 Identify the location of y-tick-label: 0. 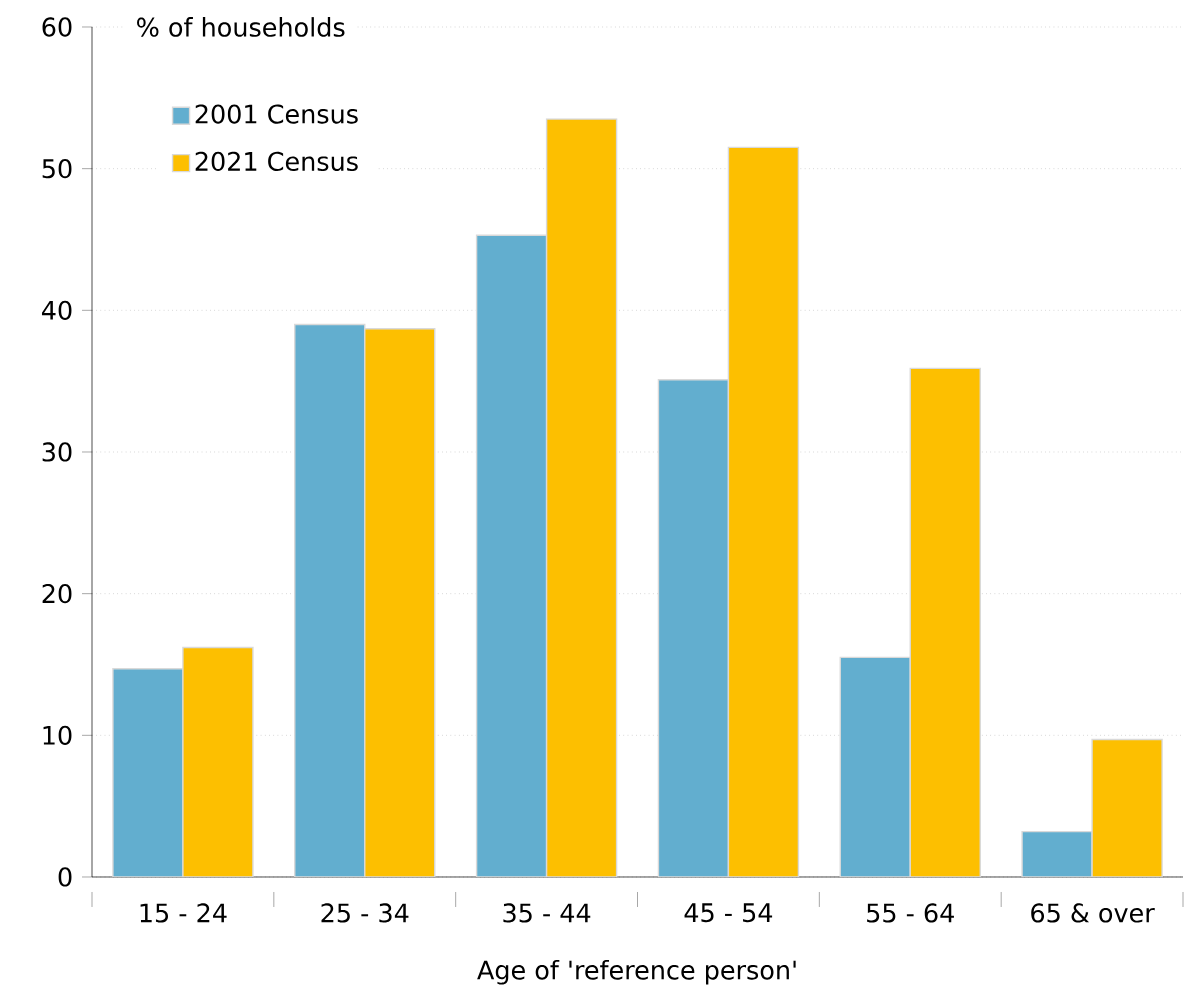
(65, 877).